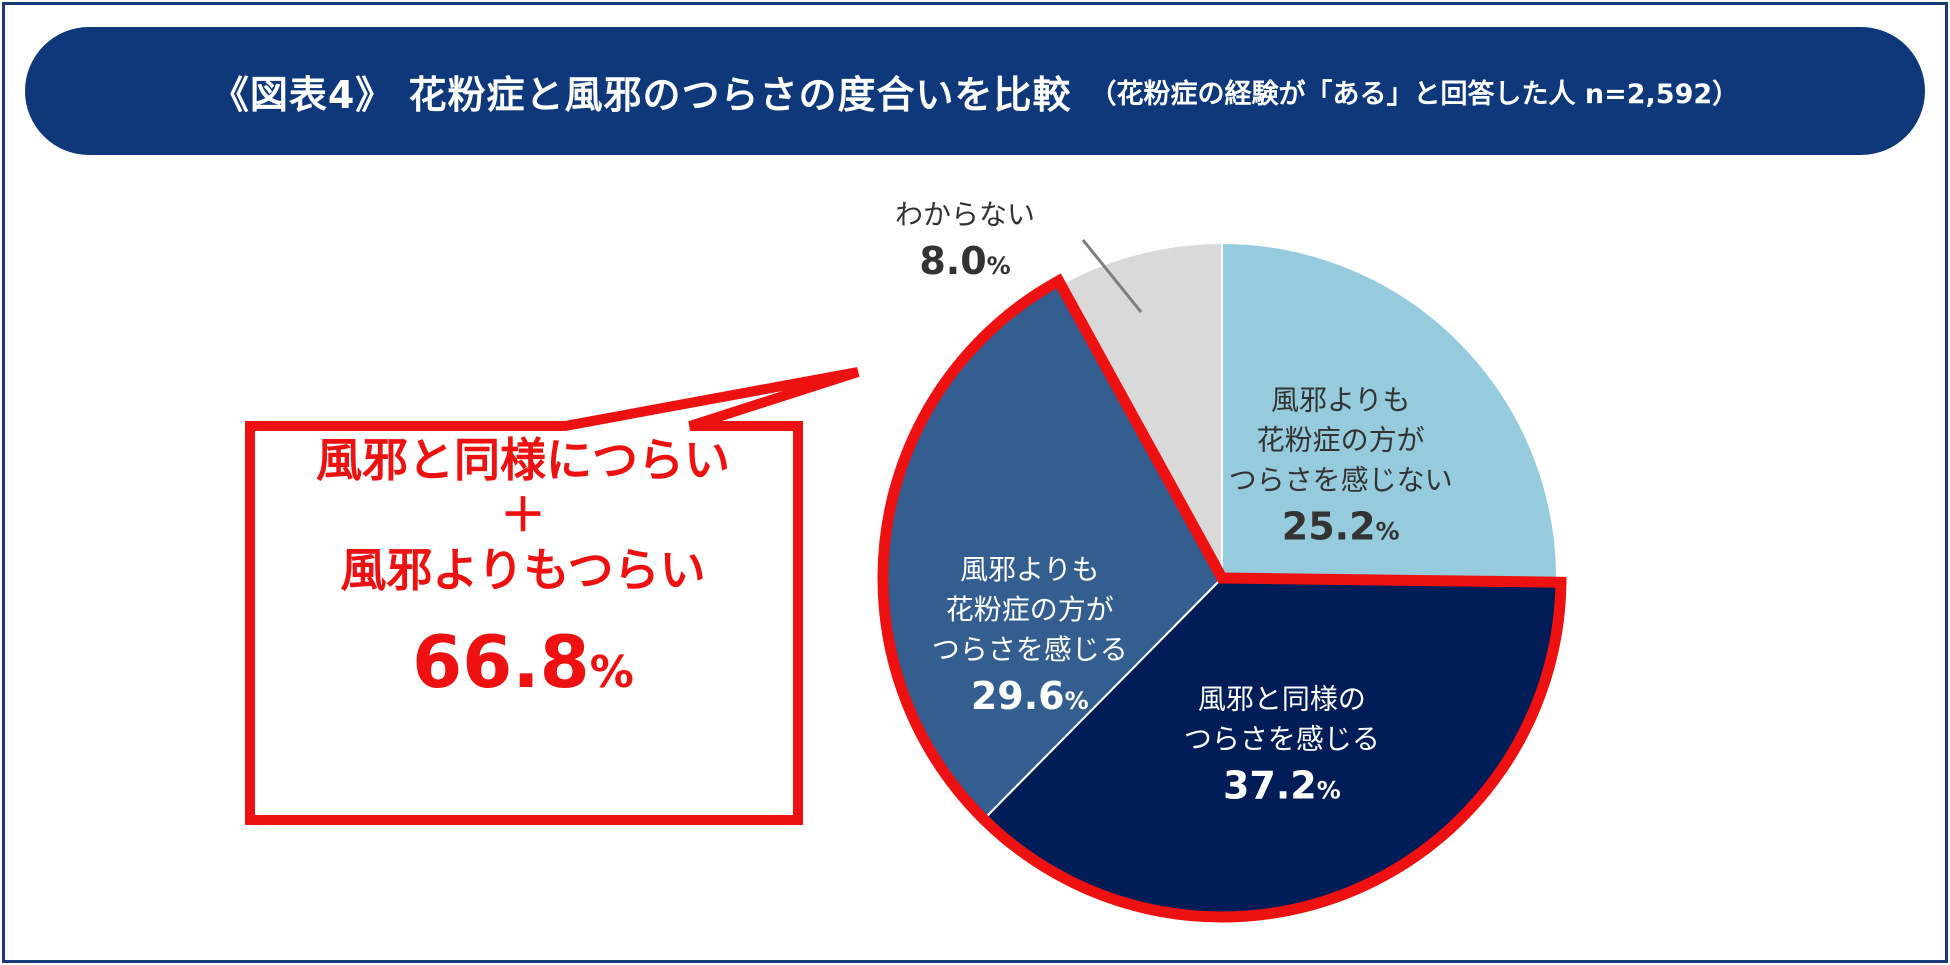 Image resolution: width=1950 pixels, height=965 pixels. I want to click on slice-label-3-line-2: 花粉症の方が, so click(1030, 609).